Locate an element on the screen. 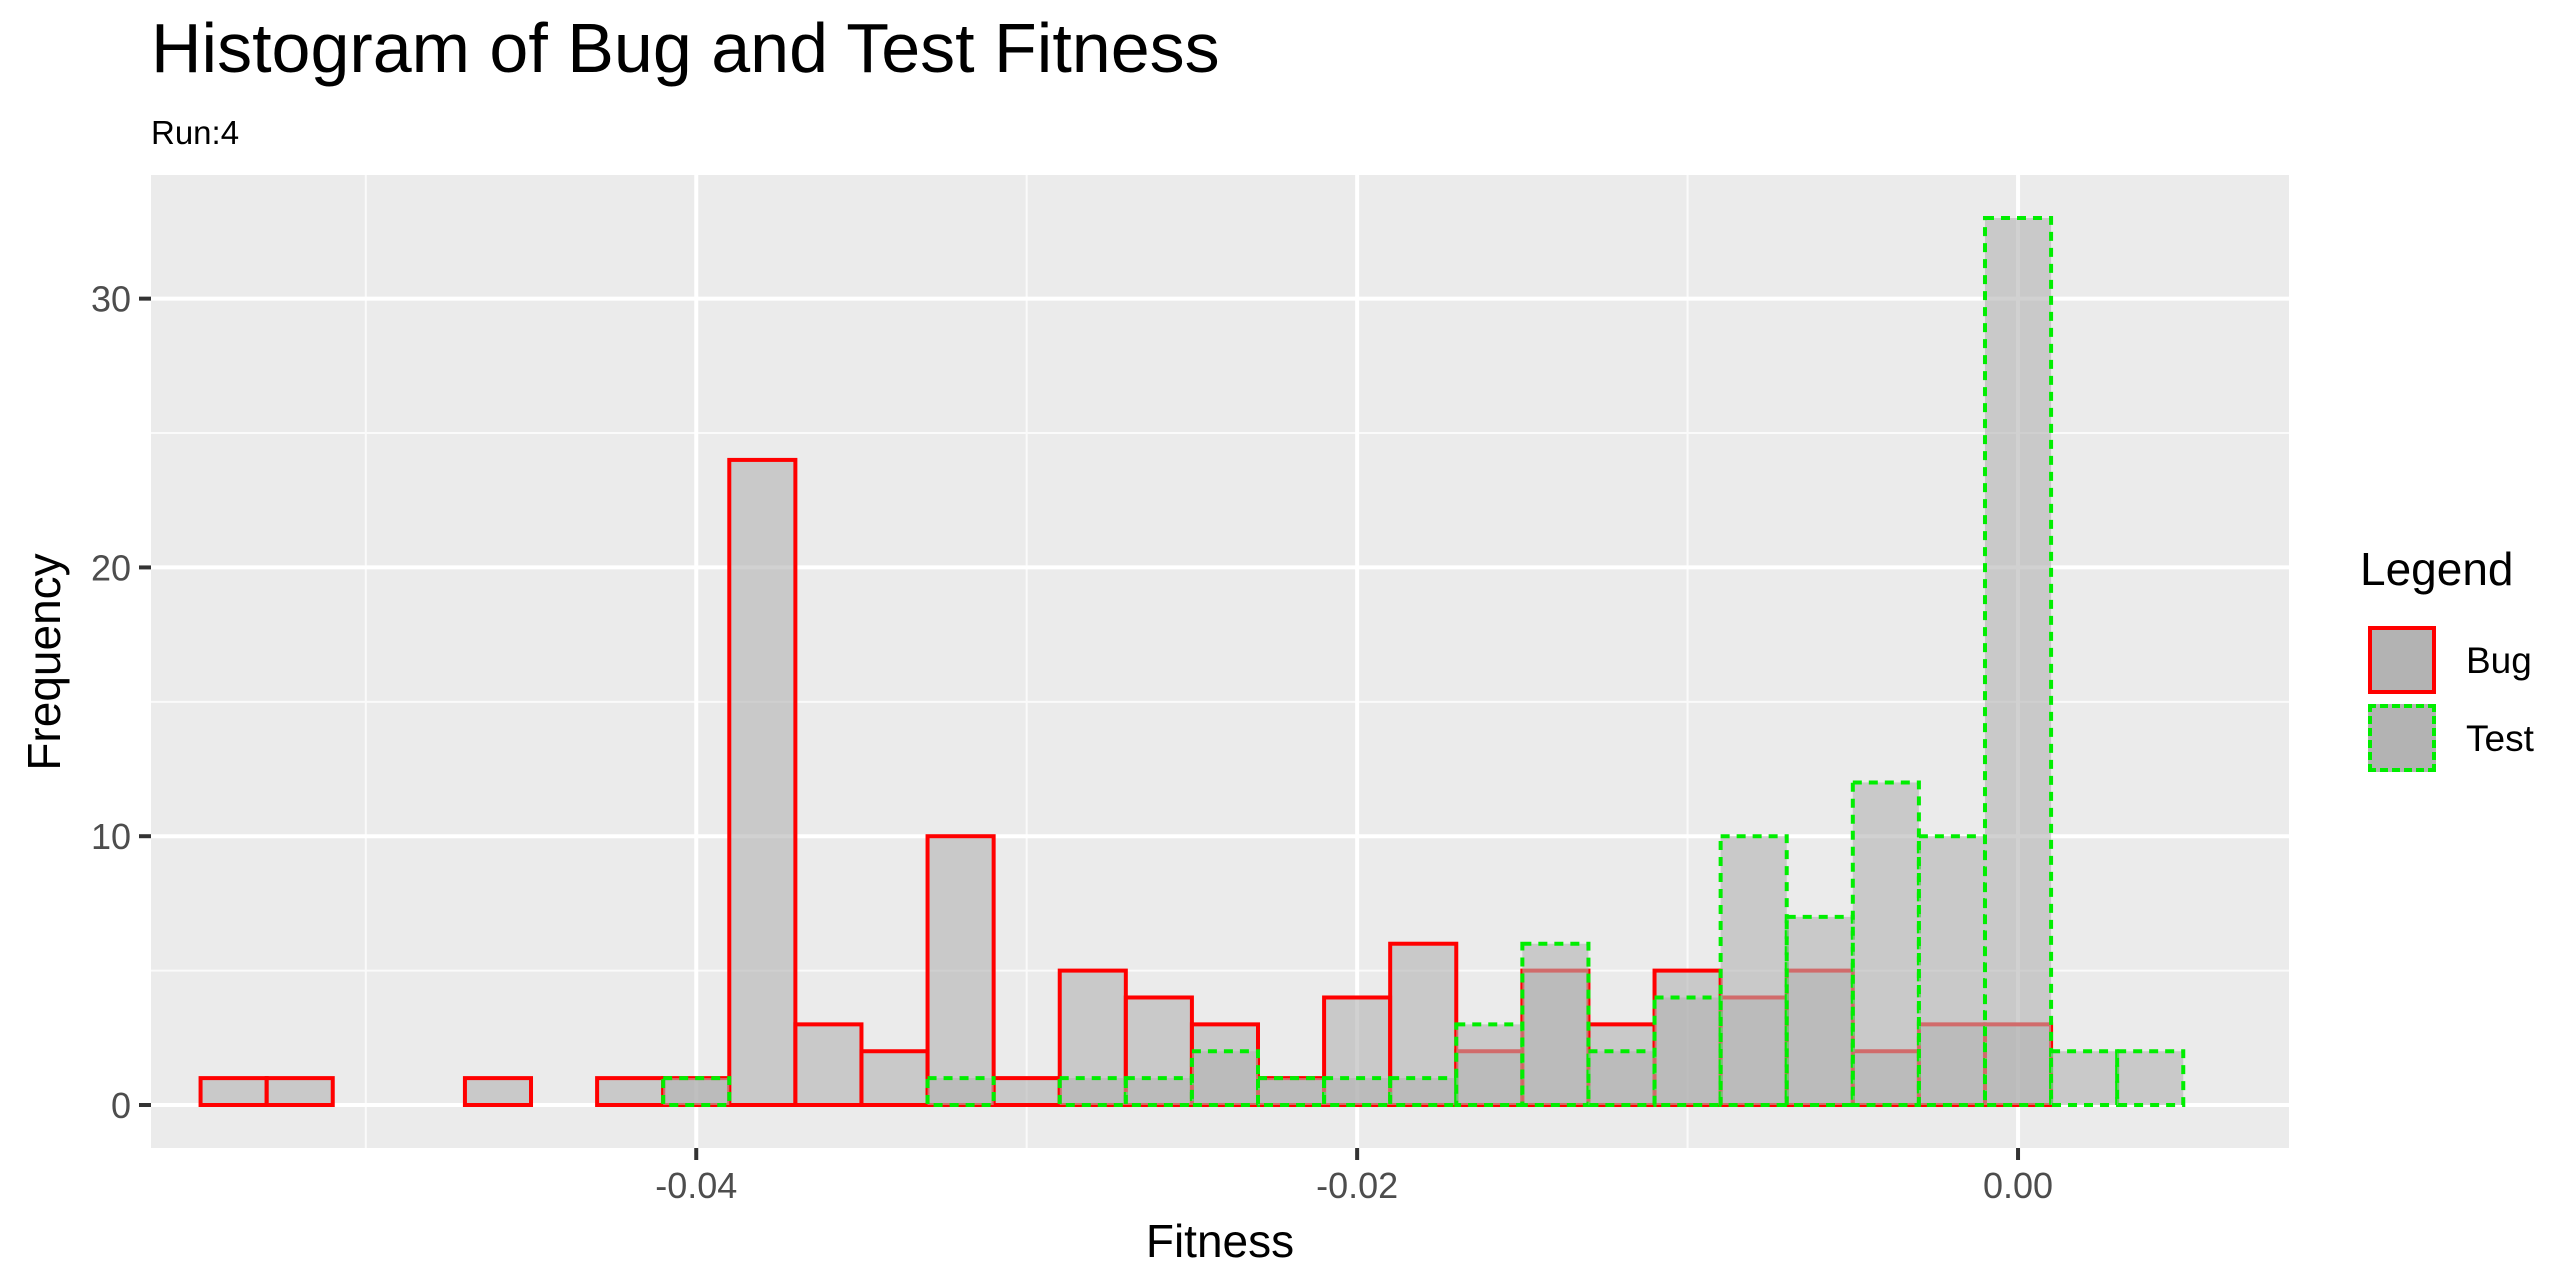 The width and height of the screenshot is (2560, 1280). y-tick-label: 20 is located at coordinates (111, 567).